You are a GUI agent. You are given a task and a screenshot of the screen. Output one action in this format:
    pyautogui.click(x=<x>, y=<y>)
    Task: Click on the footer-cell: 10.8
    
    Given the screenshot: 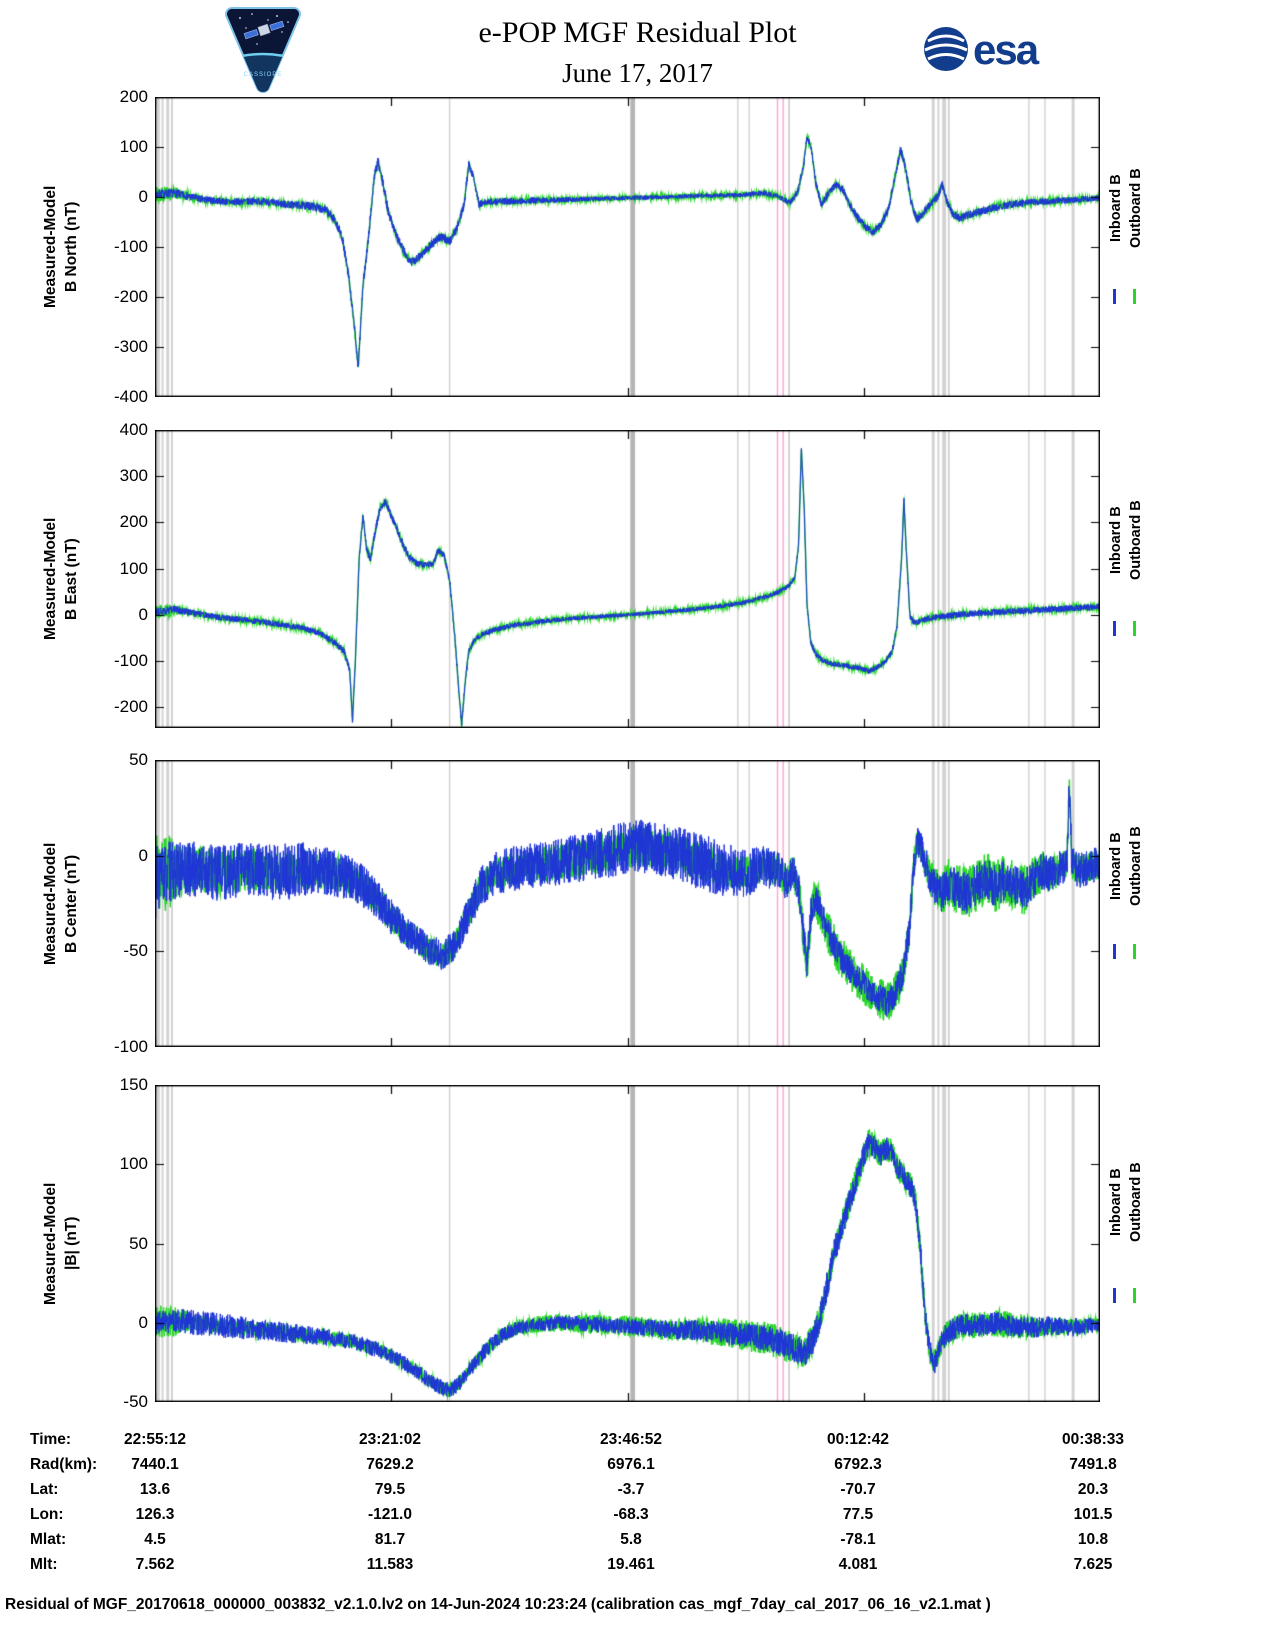 What is the action you would take?
    pyautogui.click(x=1093, y=1539)
    